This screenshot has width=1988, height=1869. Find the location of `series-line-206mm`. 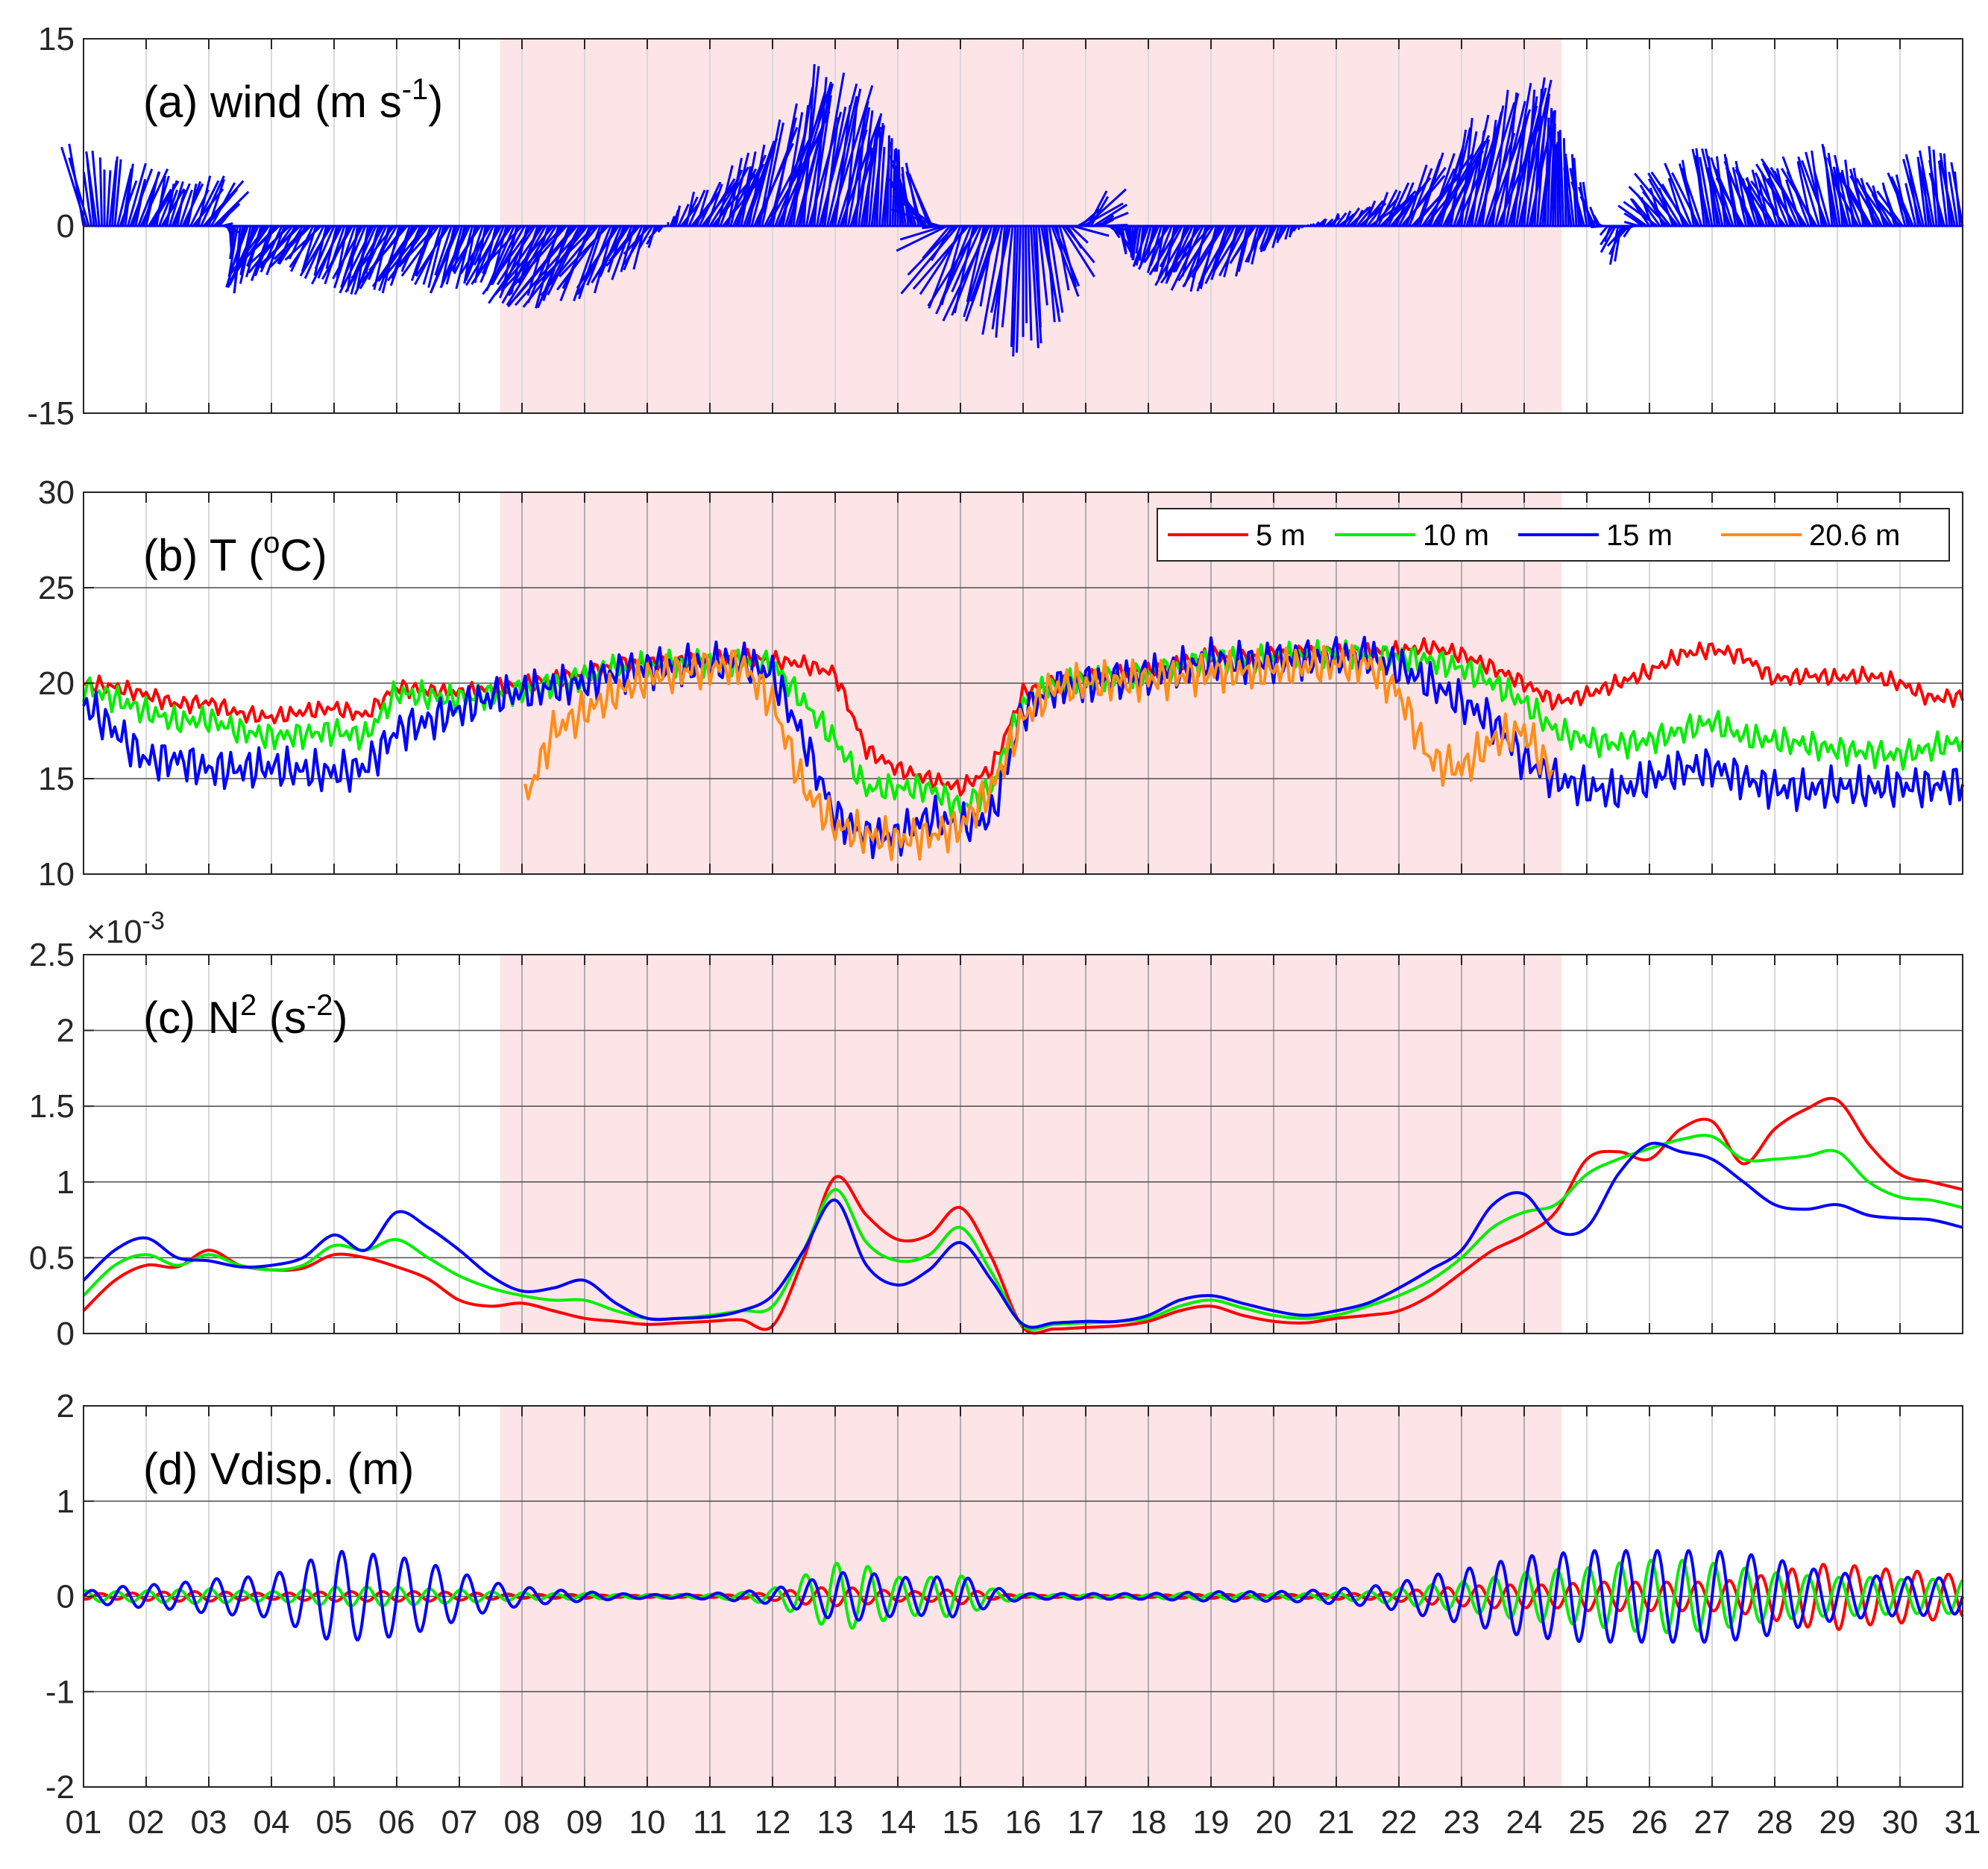

series-line-206mm is located at coordinates (1038, 752).